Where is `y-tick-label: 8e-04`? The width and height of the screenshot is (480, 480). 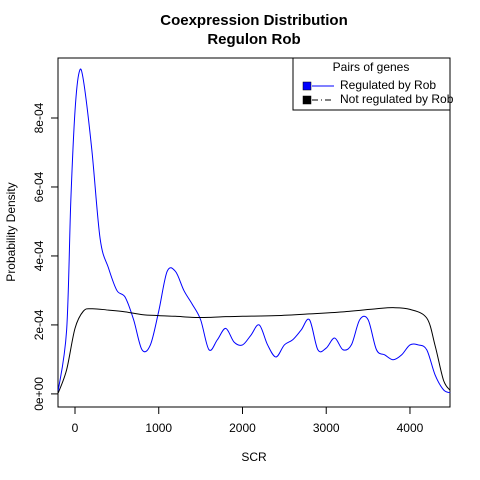
y-tick-label: 8e-04 is located at coordinates (39, 117).